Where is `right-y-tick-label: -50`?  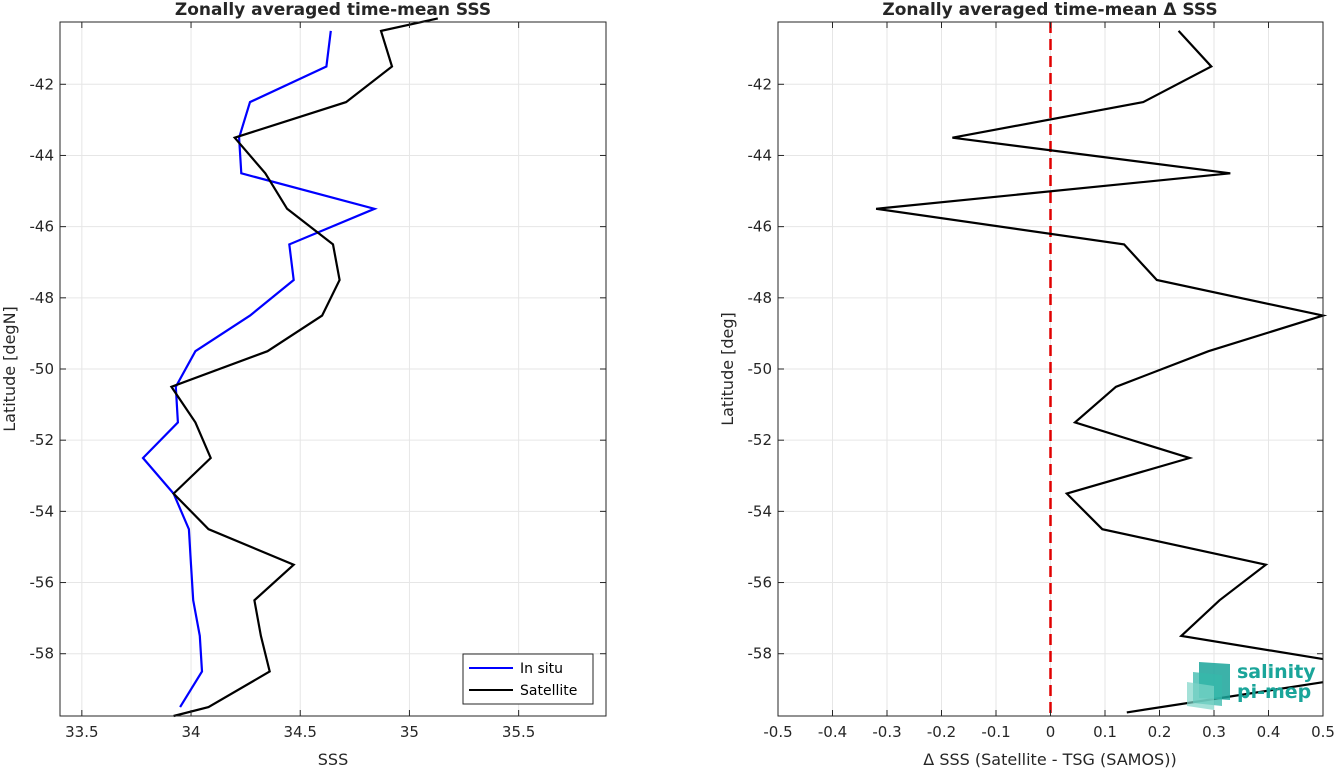
right-y-tick-label: -50 is located at coordinates (760, 369).